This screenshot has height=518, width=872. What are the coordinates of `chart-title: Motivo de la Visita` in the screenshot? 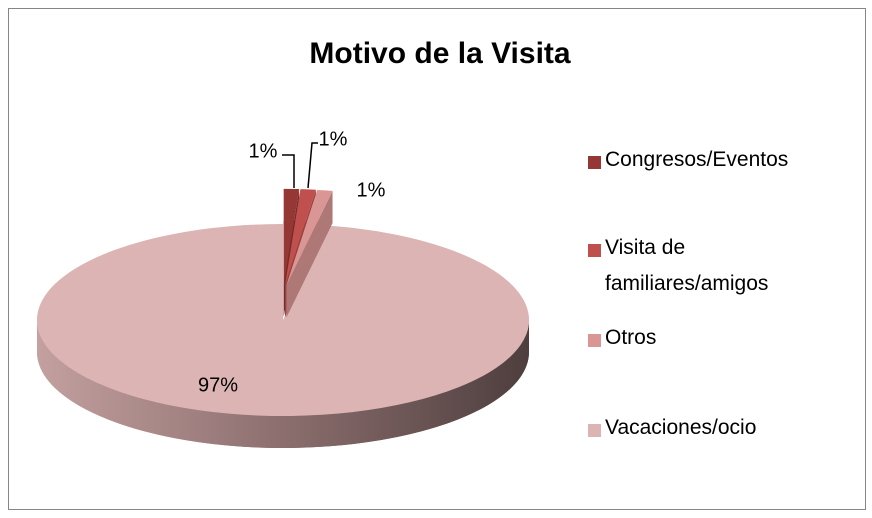 It's located at (439, 53).